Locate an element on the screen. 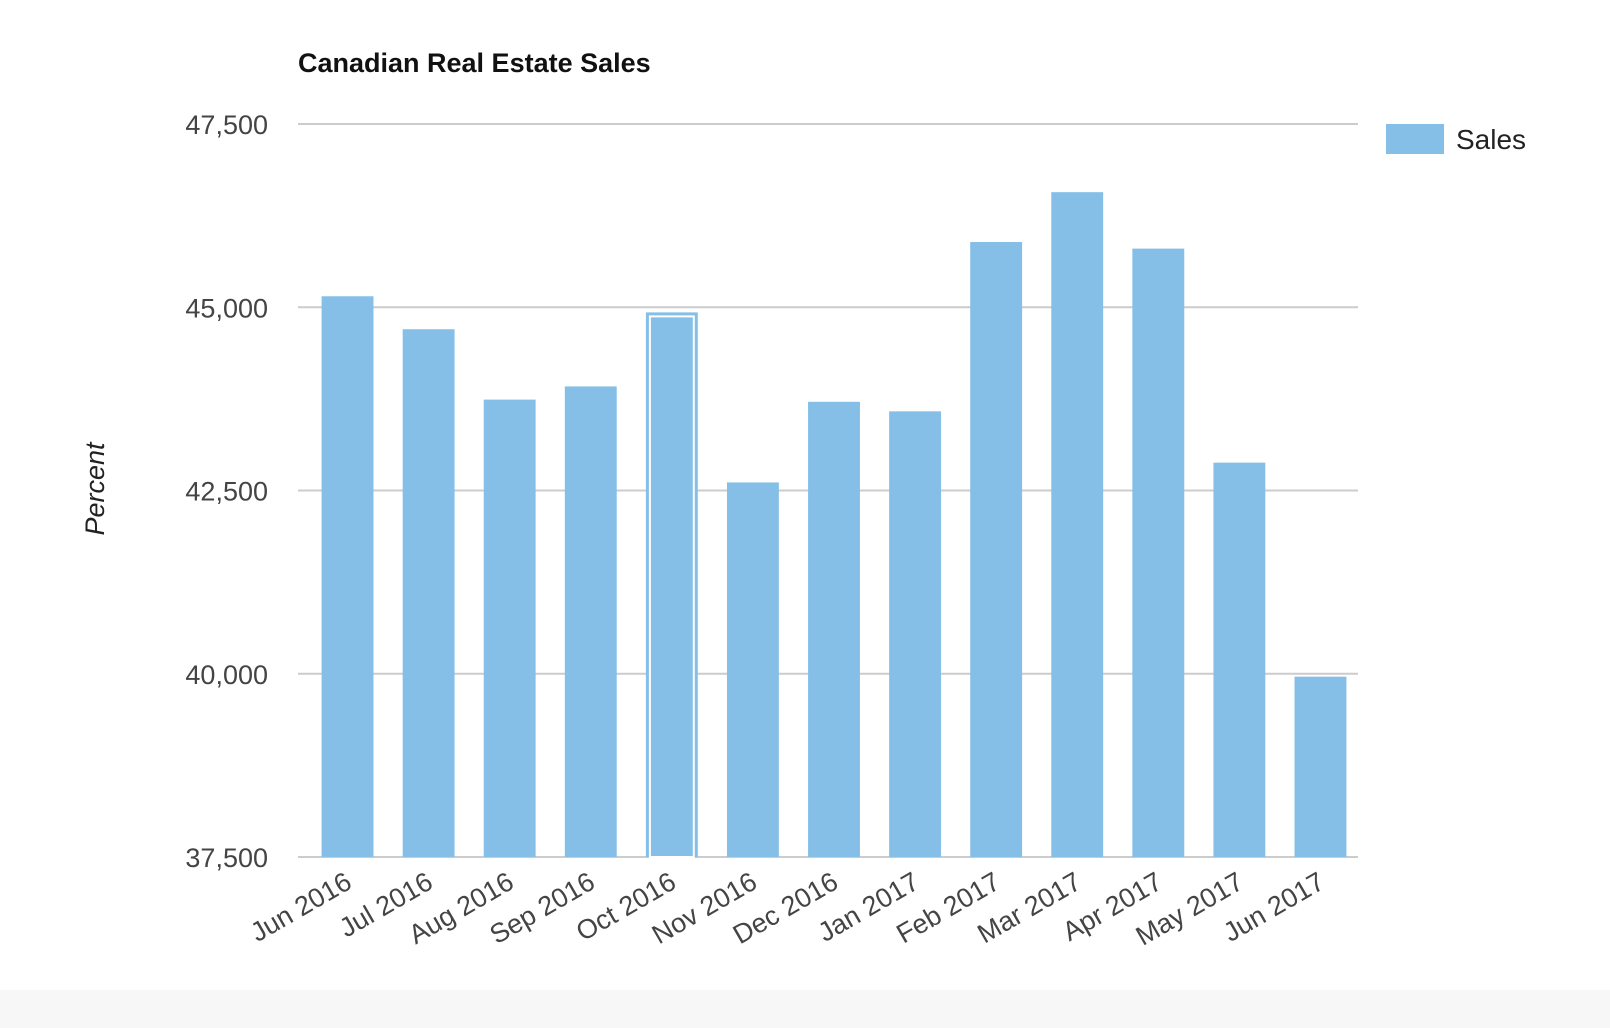 This screenshot has width=1610, height=1028. y-tick-label: 47,500 is located at coordinates (226, 125).